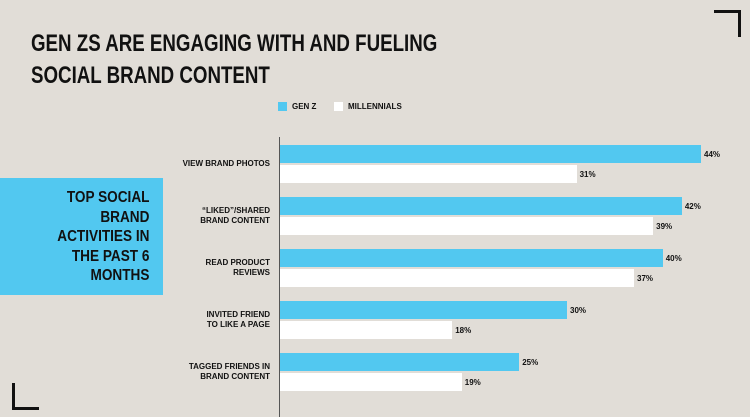 The width and height of the screenshot is (750, 417). I want to click on category-label-line: TO LIKE A PAGE, so click(238, 324).